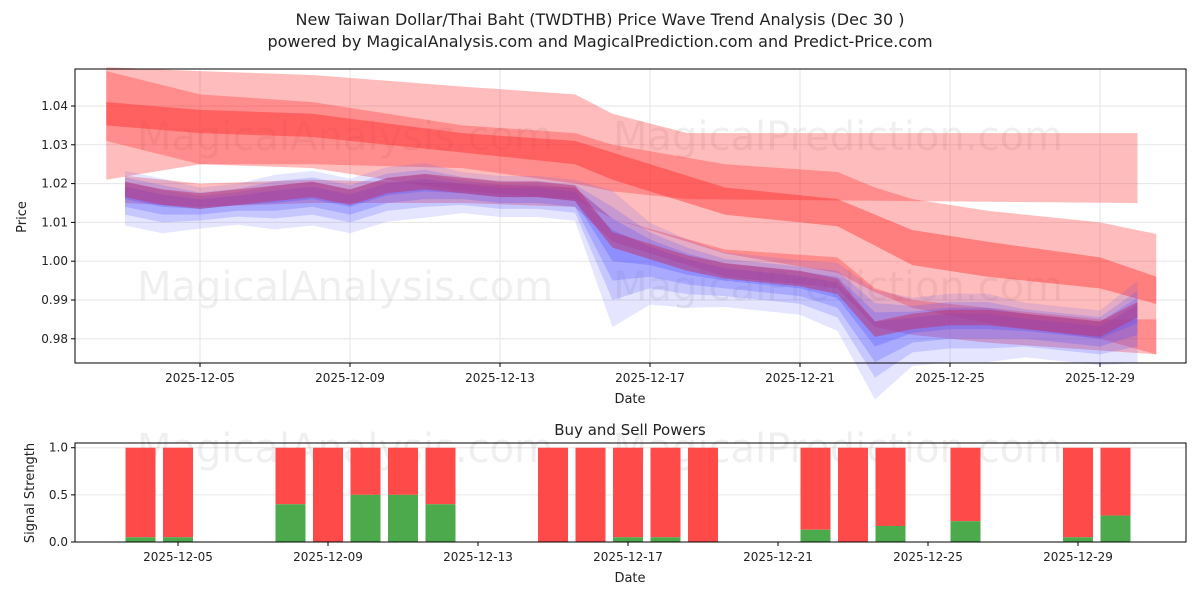 The height and width of the screenshot is (600, 1200). Describe the element at coordinates (838, 137) in the screenshot. I see `watermark: MagicalPrediction.com` at that location.